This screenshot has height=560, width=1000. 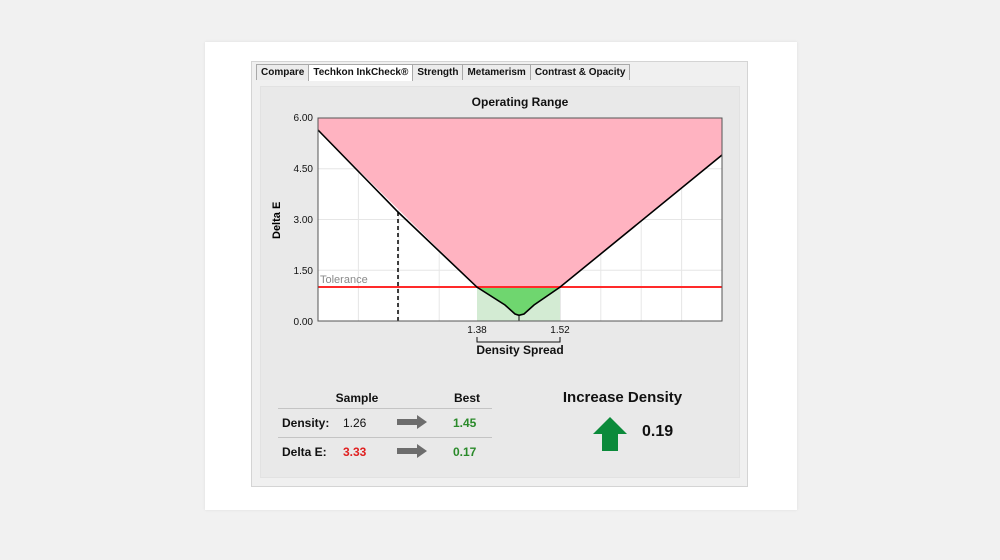 What do you see at coordinates (306, 423) in the screenshot?
I see `density-row-label: Density:` at bounding box center [306, 423].